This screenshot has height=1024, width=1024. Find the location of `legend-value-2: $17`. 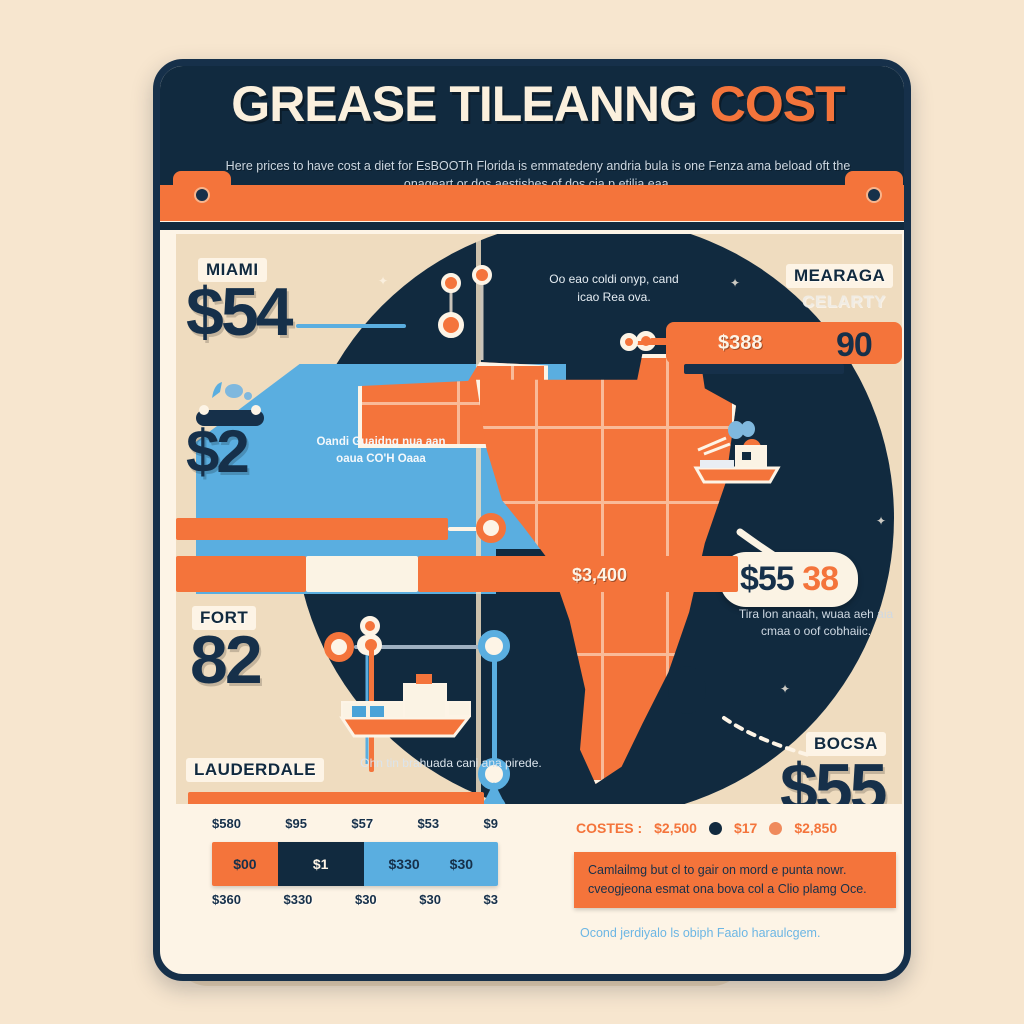

legend-value-2: $17 is located at coordinates (745, 828).